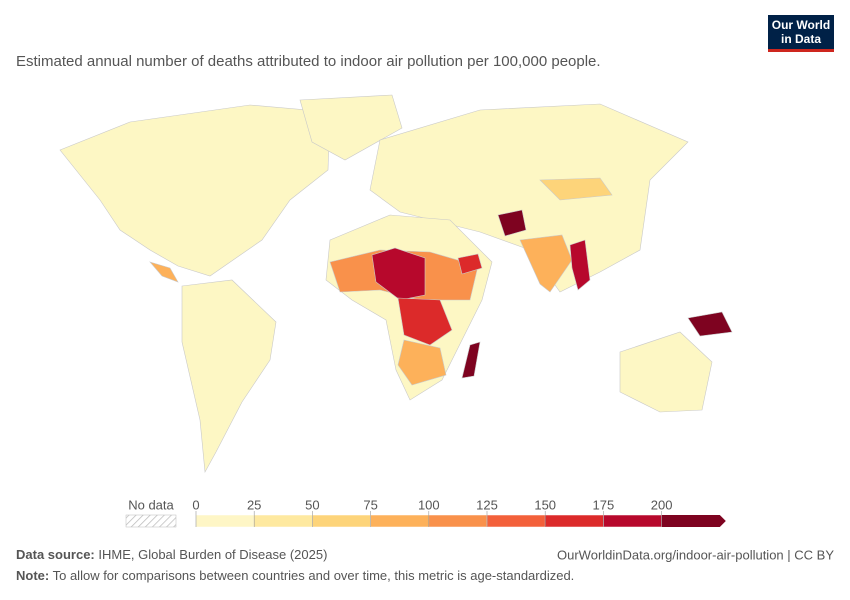 This screenshot has width=850, height=600. Describe the element at coordinates (710, 324) in the screenshot. I see `new-guinea` at that location.